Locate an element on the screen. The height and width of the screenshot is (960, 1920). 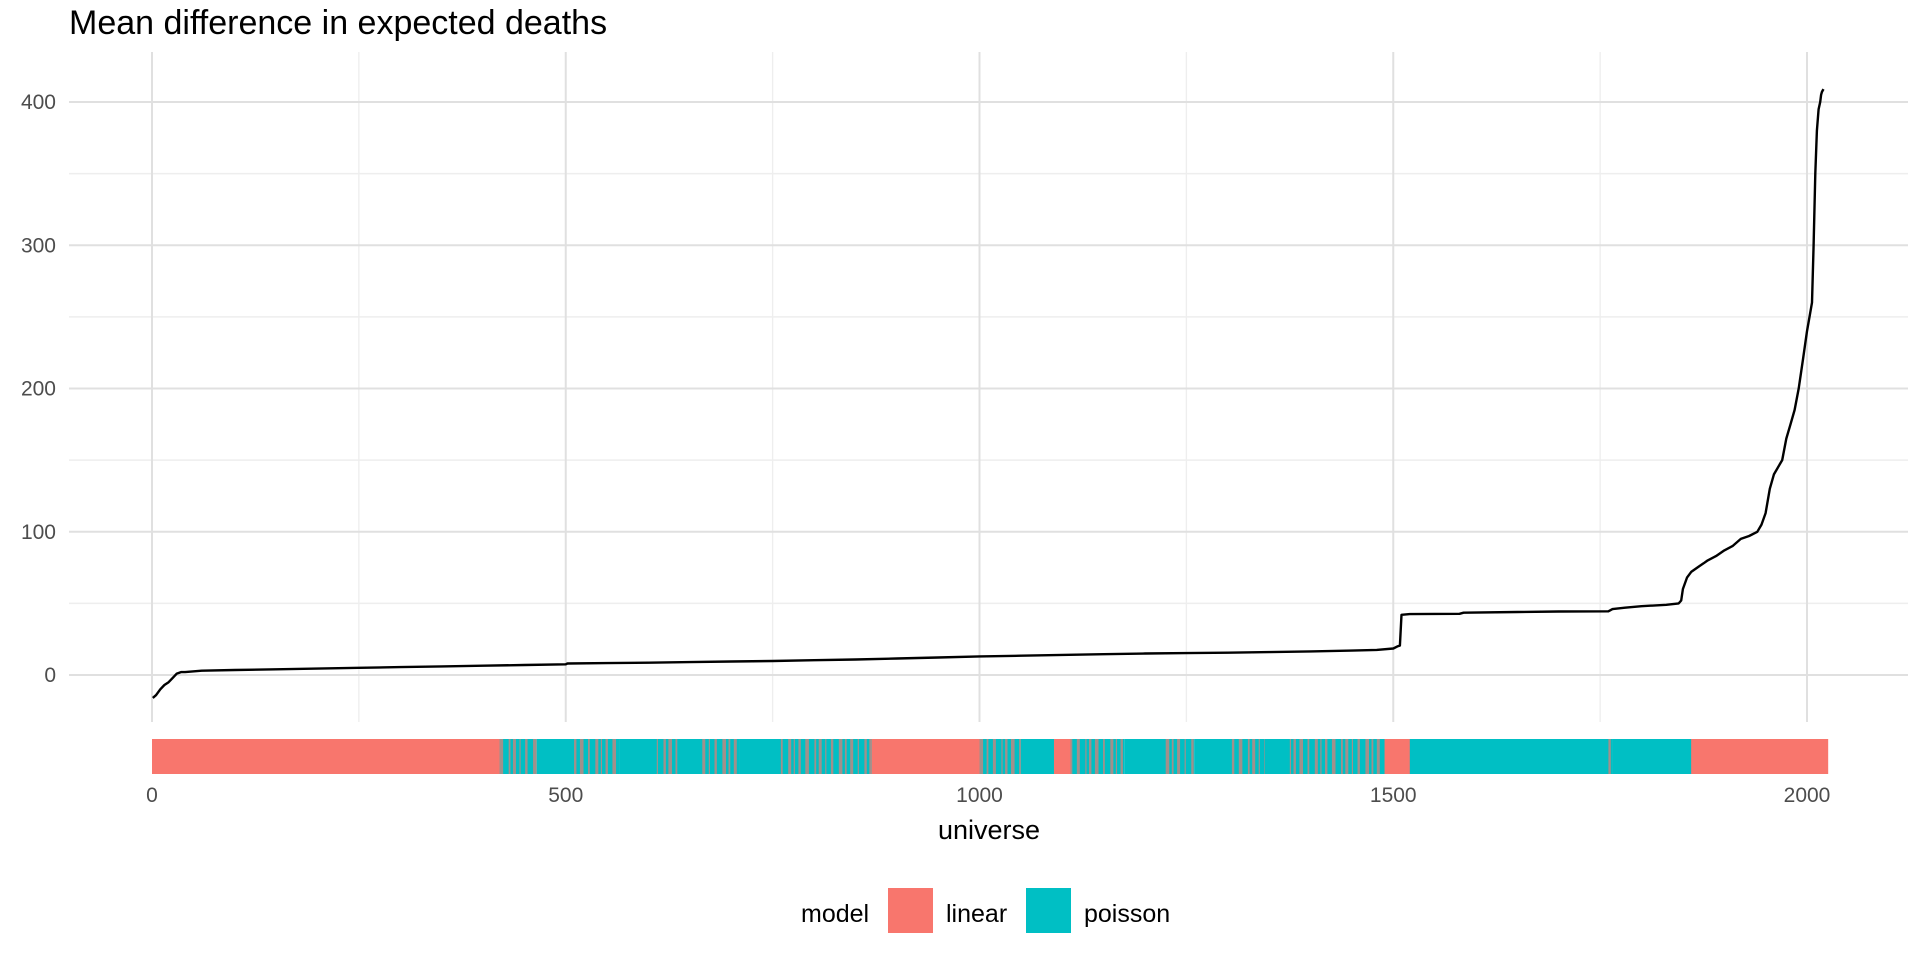
y-axis: 0 100 200 300 400 is located at coordinates (38, 389).